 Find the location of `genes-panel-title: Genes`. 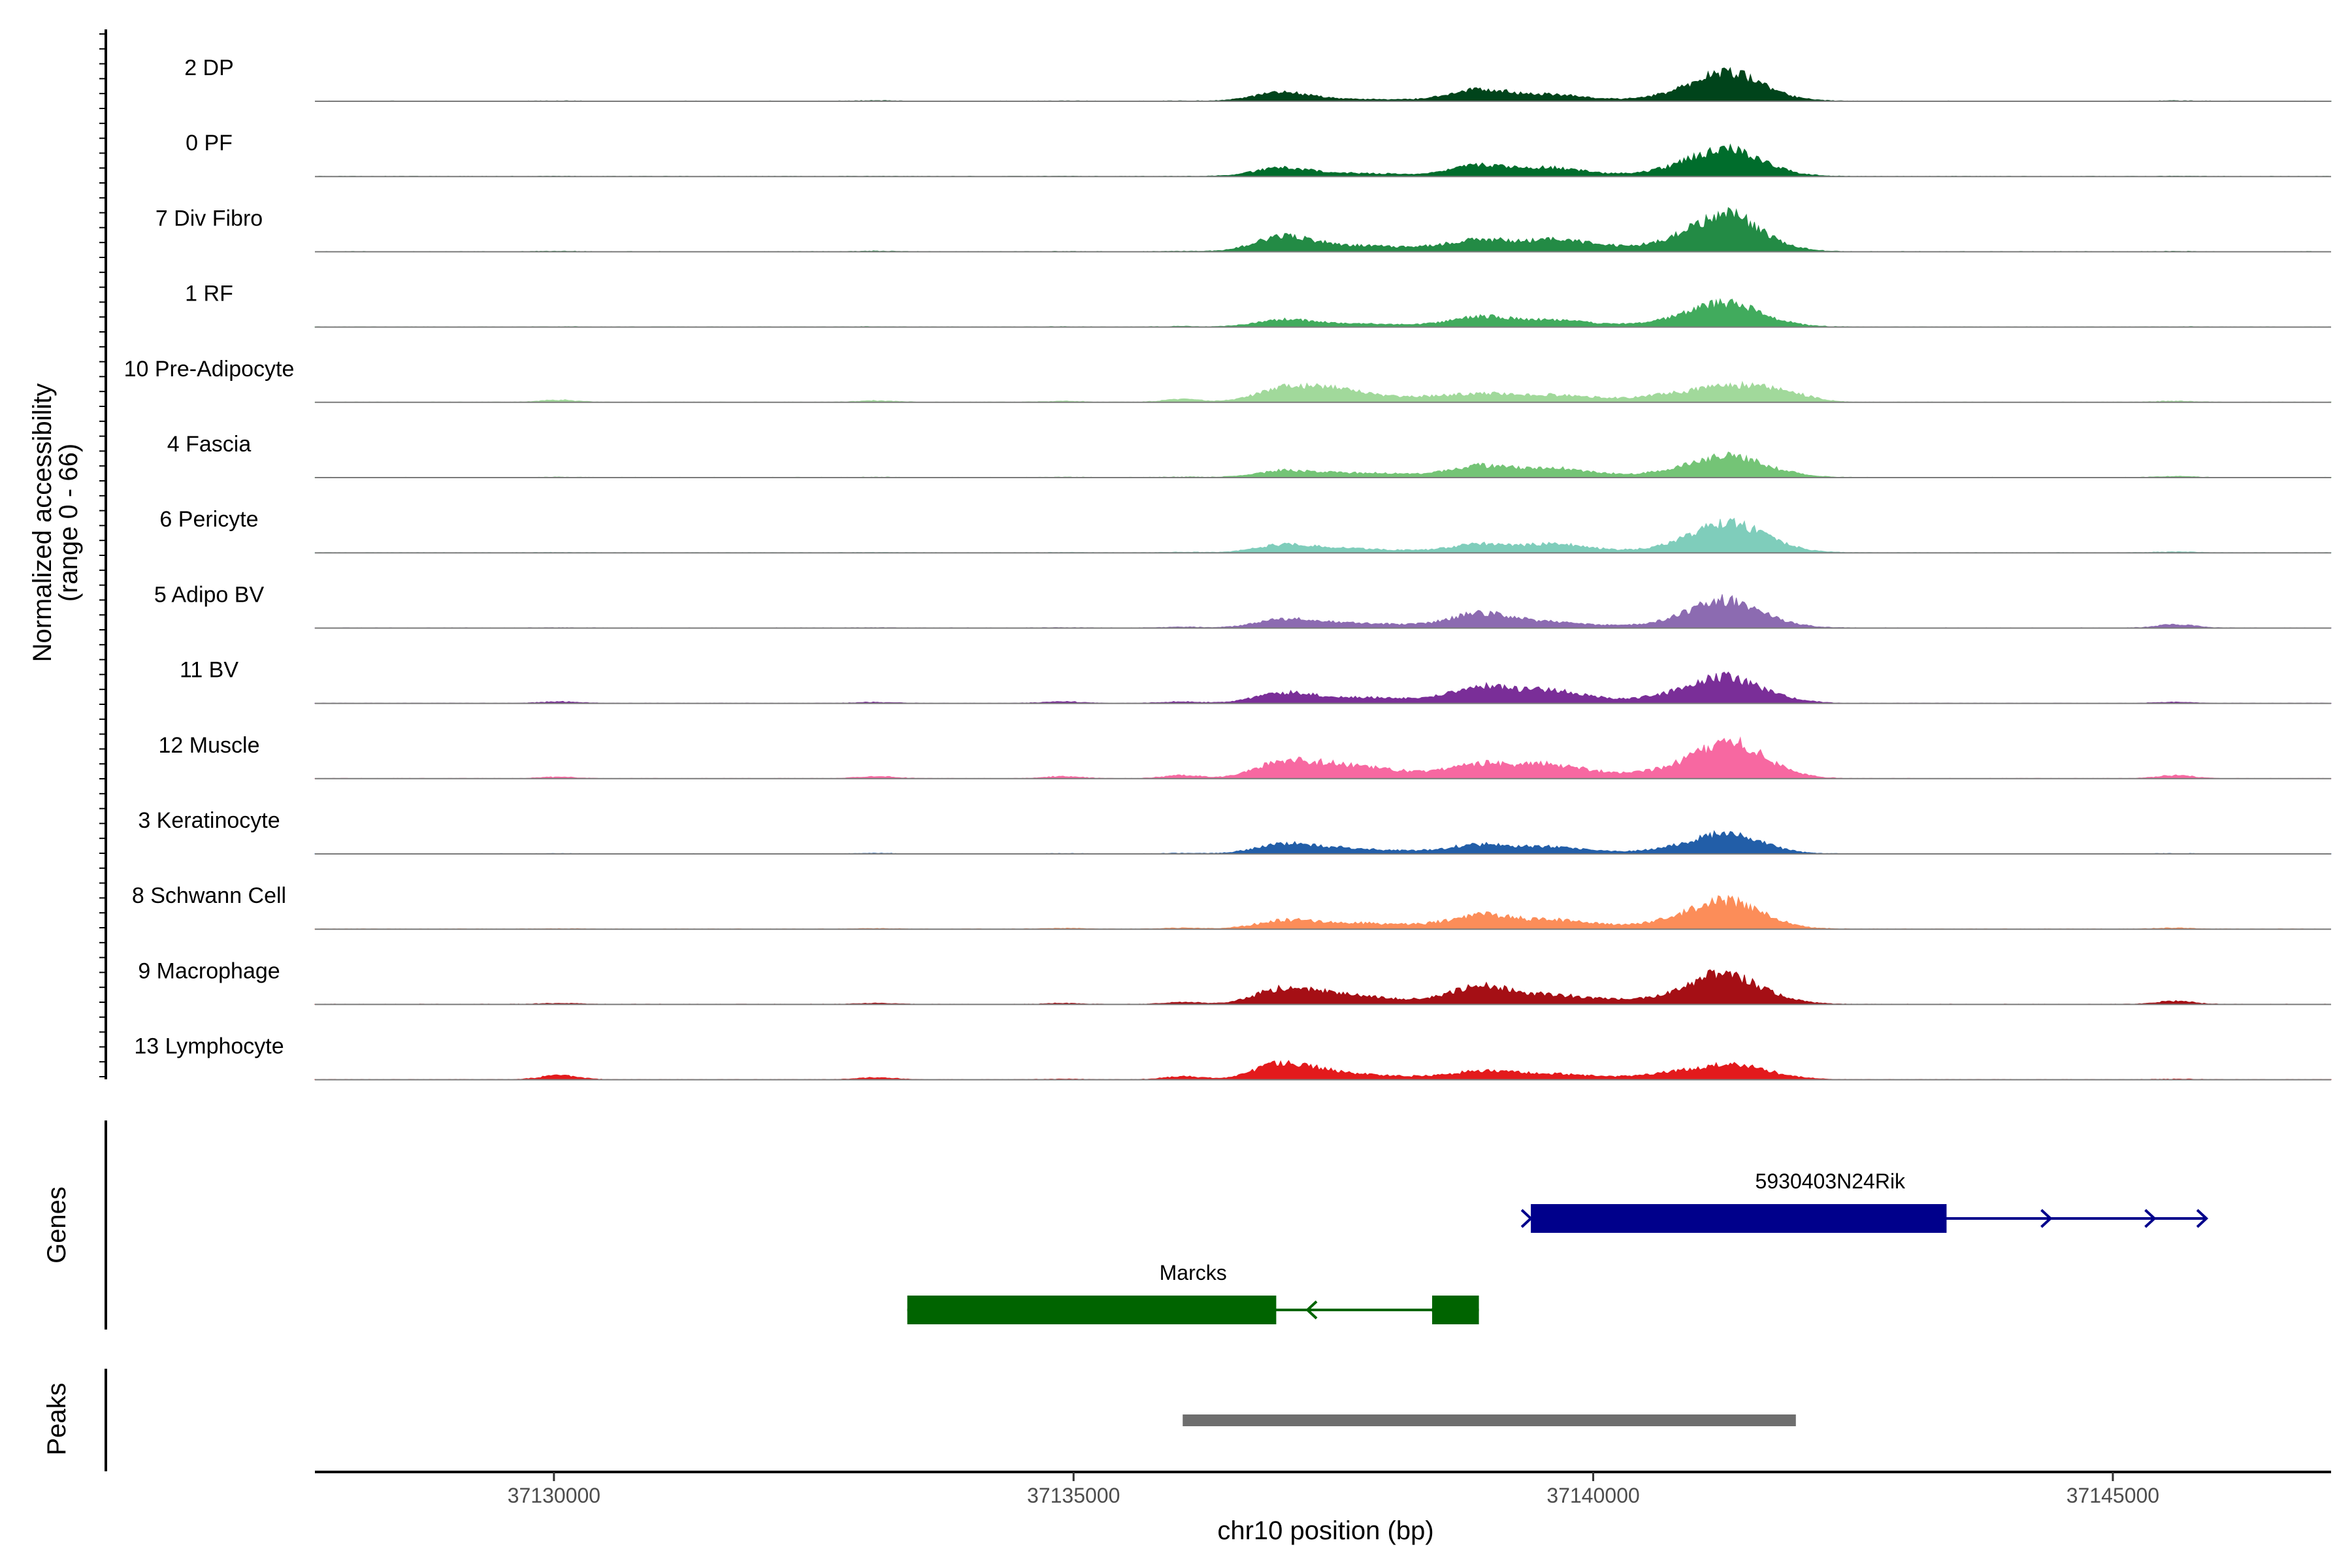

genes-panel-title: Genes is located at coordinates (56, 1225).